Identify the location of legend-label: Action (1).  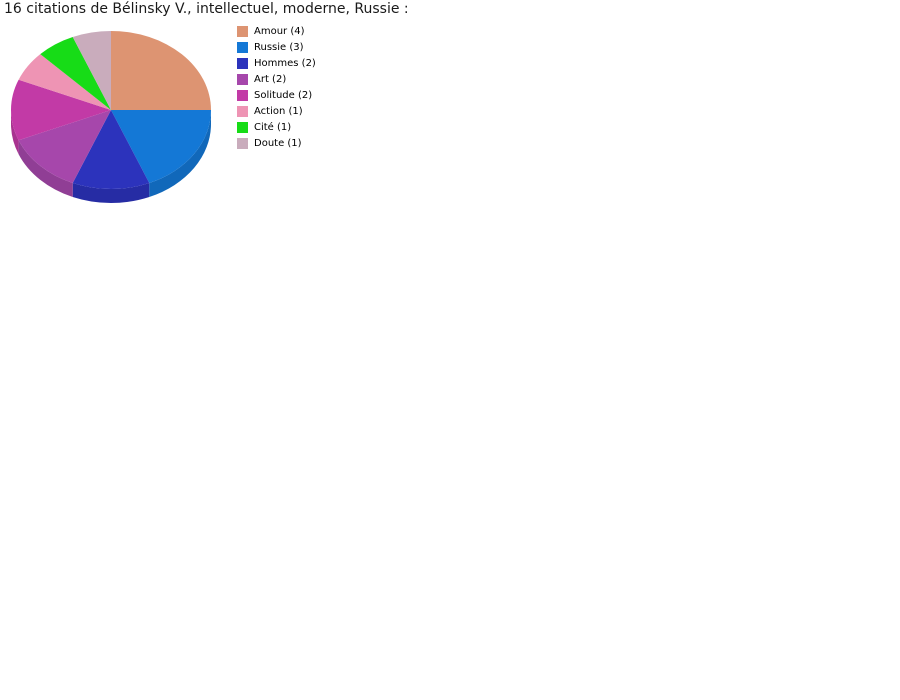
(278, 111).